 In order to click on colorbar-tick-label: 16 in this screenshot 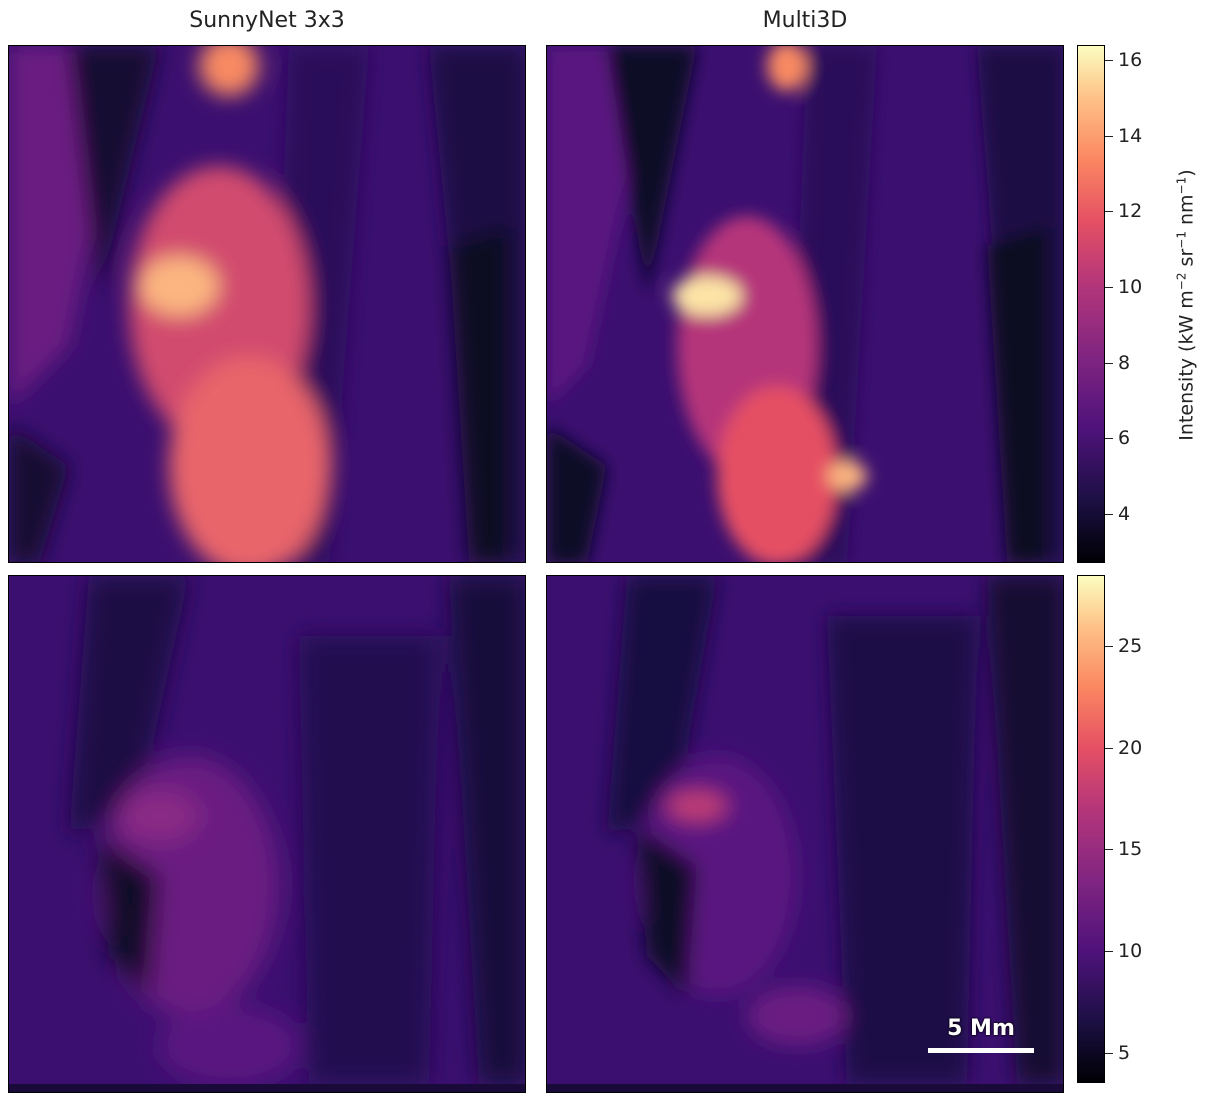, I will do `click(1130, 60)`.